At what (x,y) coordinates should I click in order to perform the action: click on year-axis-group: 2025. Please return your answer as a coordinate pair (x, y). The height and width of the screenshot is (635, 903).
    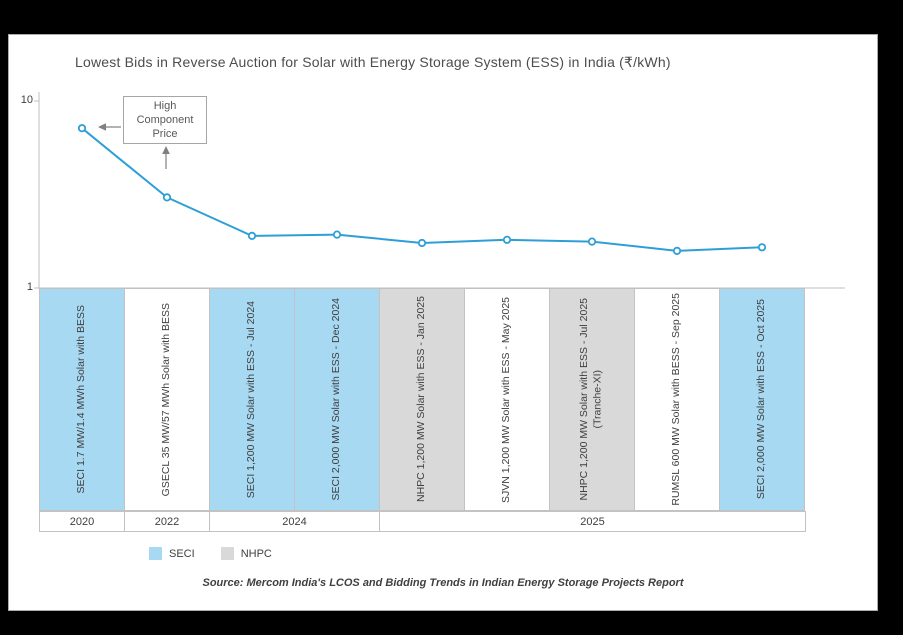
    Looking at the image, I should click on (592, 521).